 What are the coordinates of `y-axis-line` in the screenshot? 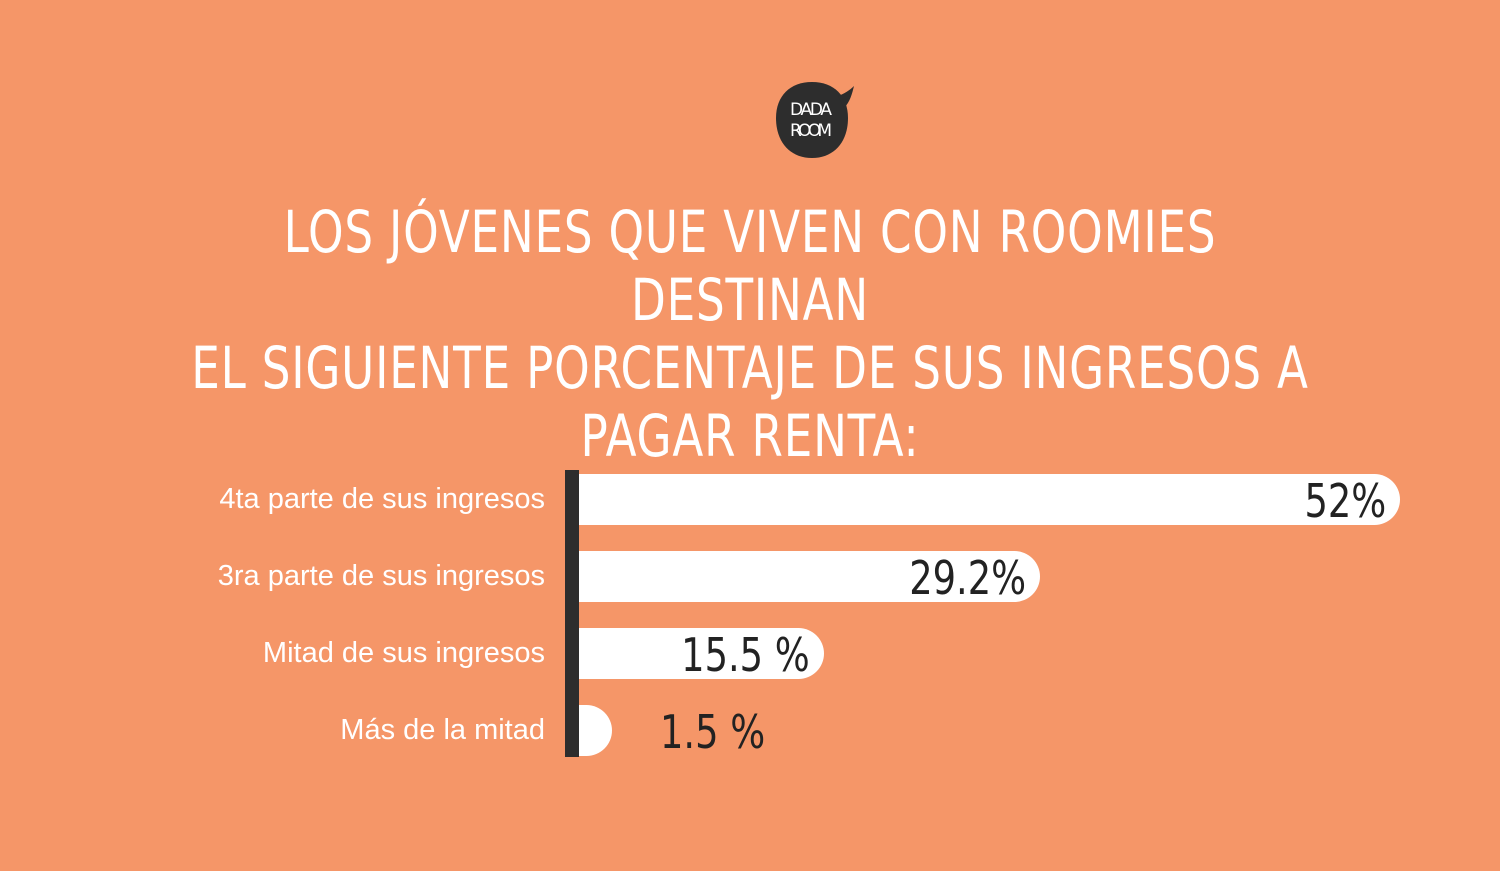 It's located at (572, 613).